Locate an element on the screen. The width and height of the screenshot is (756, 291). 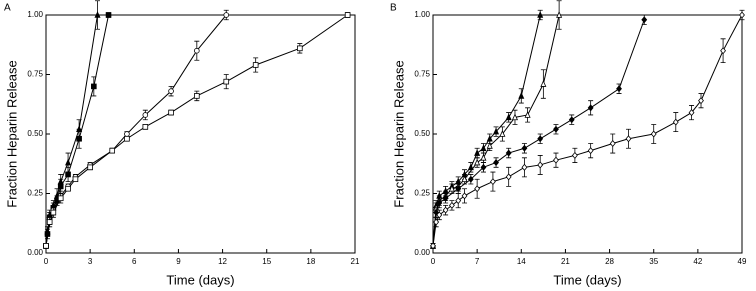
x-tick-label: 28 is located at coordinates (609, 261).